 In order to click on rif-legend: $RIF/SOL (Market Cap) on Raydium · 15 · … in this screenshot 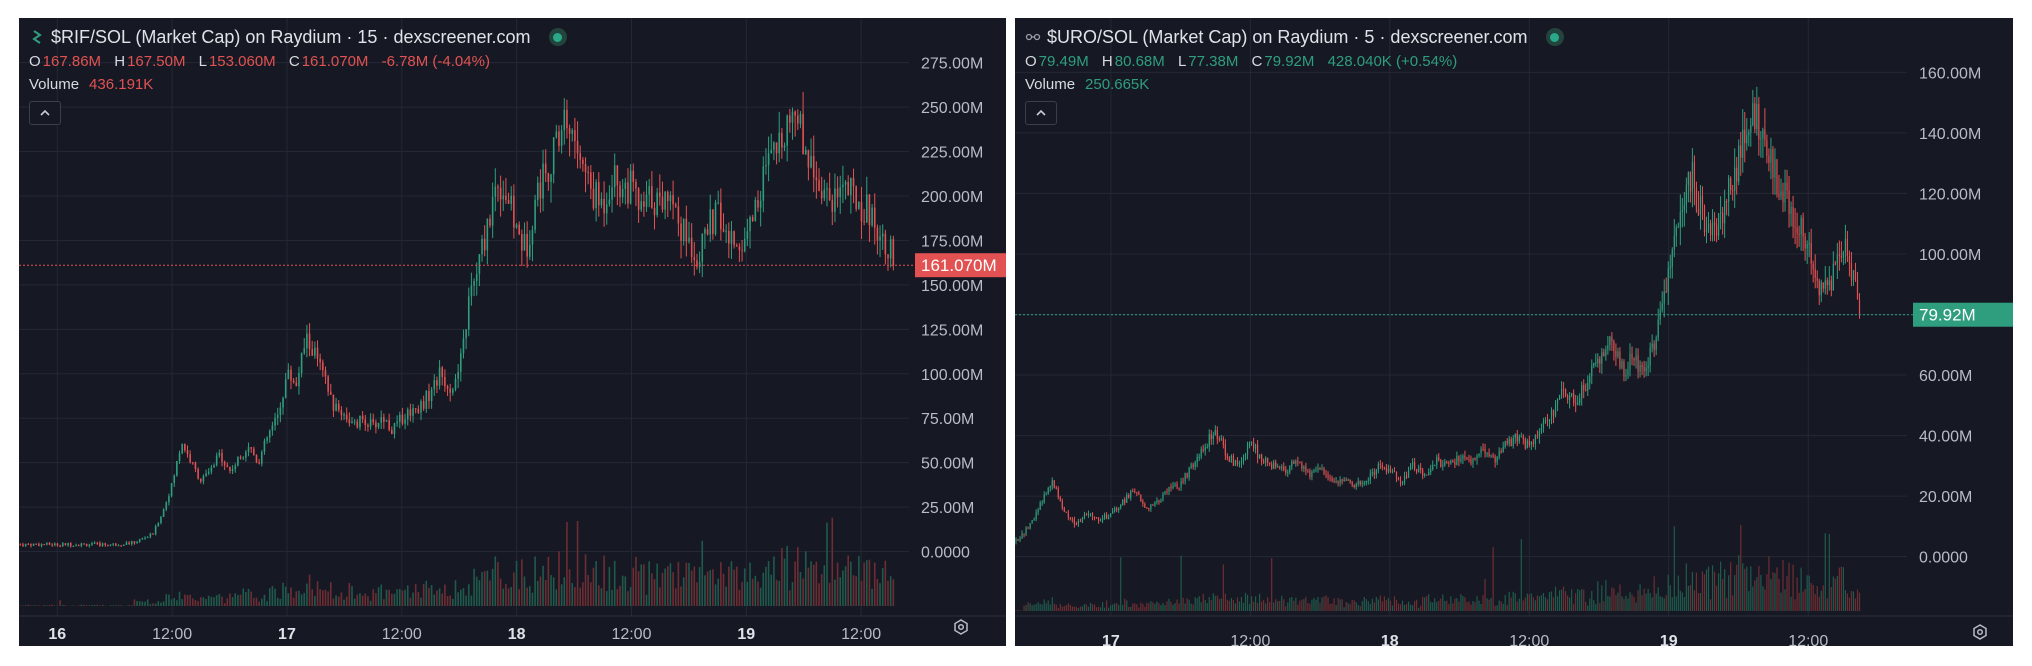, I will do `click(298, 74)`.